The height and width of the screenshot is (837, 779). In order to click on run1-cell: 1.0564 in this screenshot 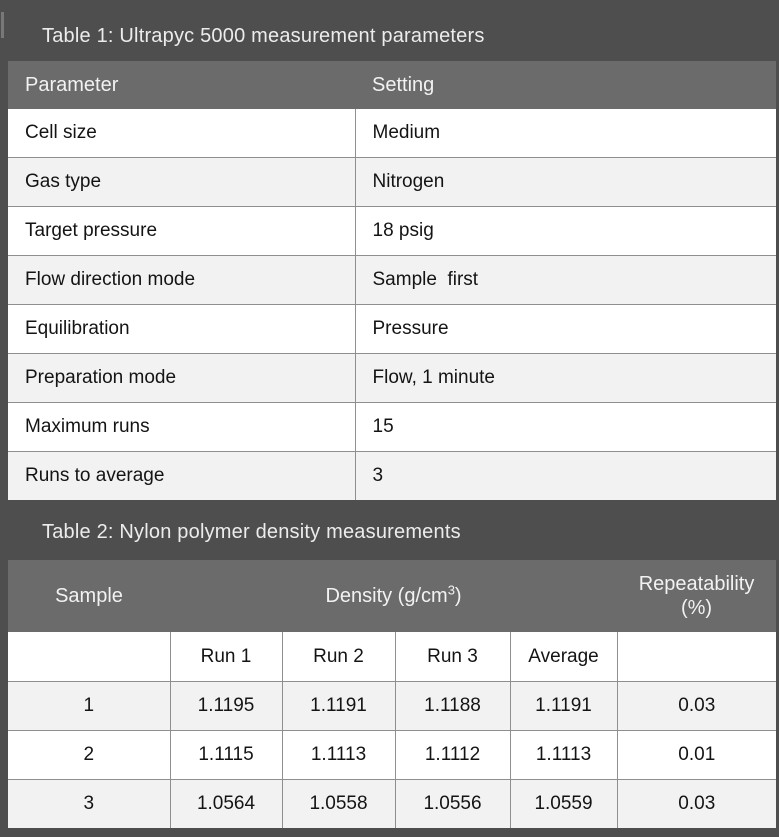, I will do `click(226, 803)`.